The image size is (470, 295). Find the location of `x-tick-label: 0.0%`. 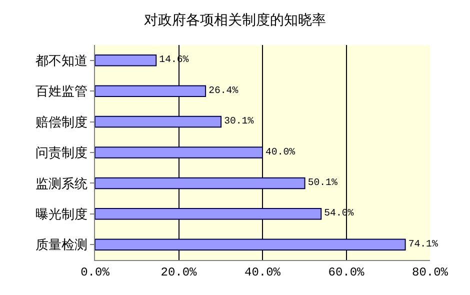

x-tick-label: 0.0% is located at coordinates (95, 272).